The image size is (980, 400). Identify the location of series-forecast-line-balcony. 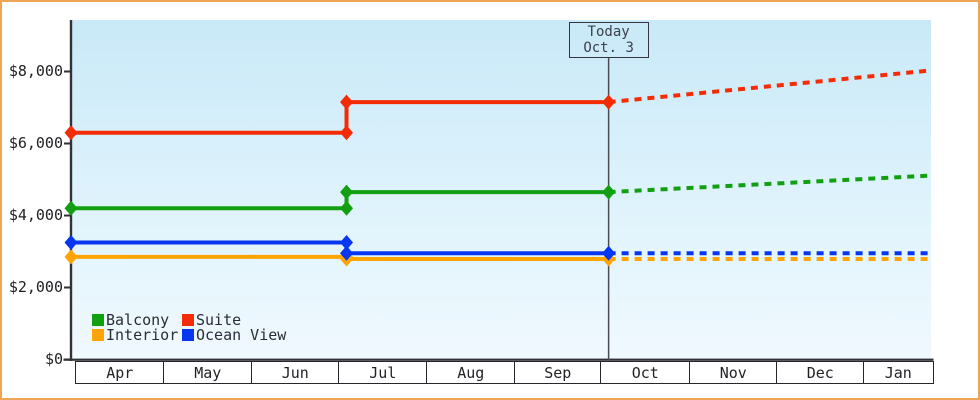
(770, 184).